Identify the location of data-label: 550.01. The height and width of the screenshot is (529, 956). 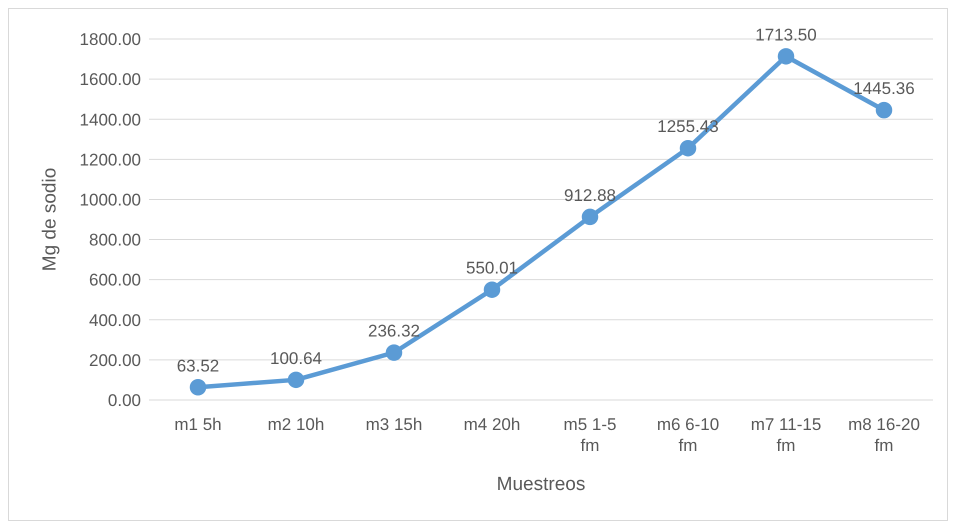
(492, 268).